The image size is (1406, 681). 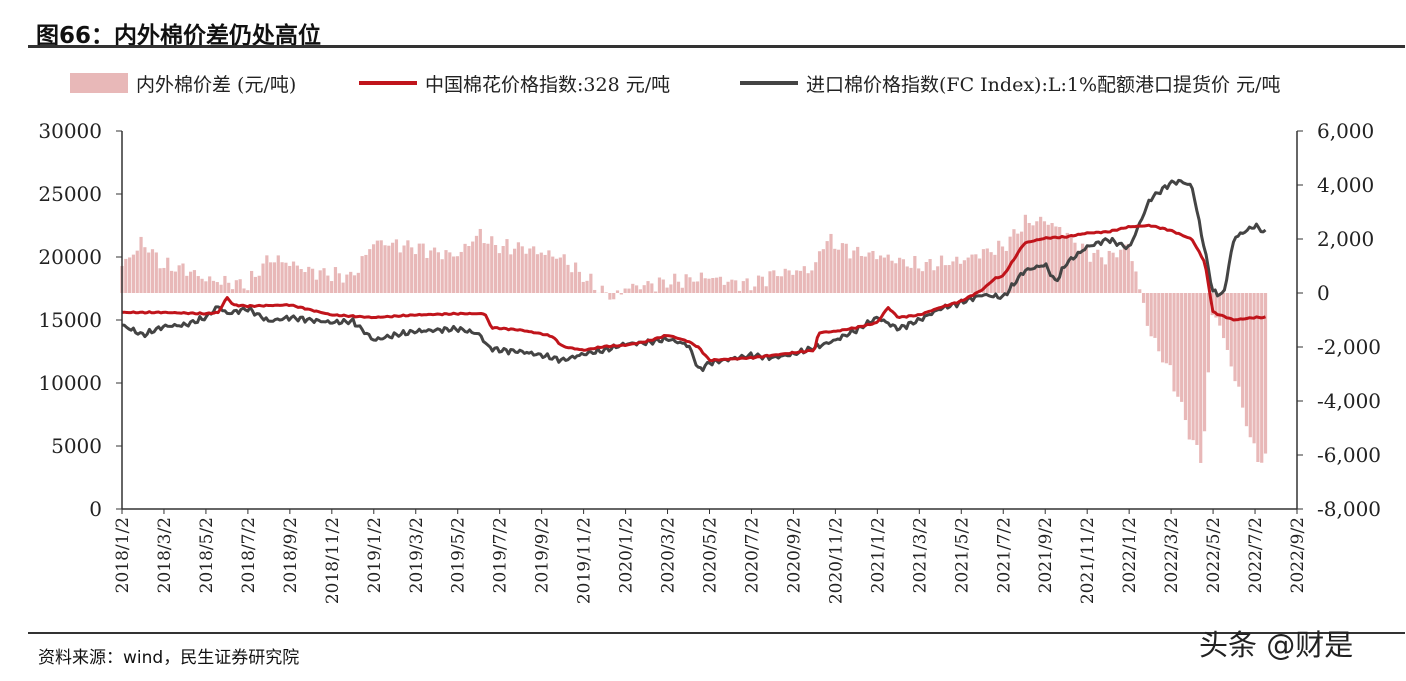 What do you see at coordinates (165, 555) in the screenshot?
I see `x-tick-label: 2018/3/2` at bounding box center [165, 555].